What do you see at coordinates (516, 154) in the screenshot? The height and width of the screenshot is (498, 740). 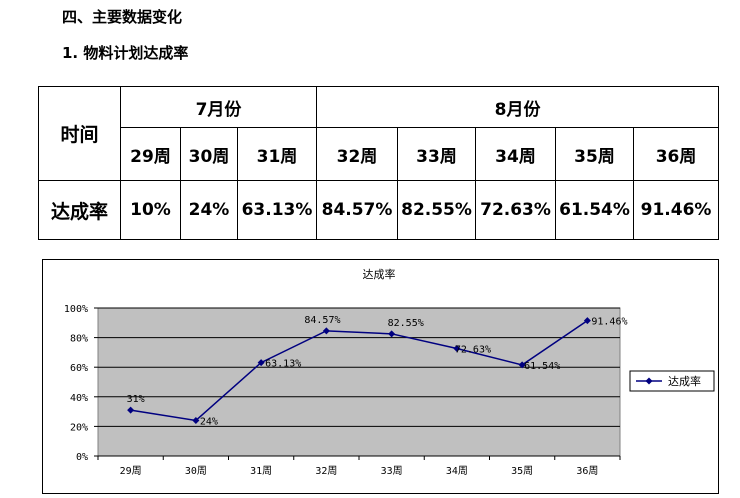 I see `week-cell: 34周` at bounding box center [516, 154].